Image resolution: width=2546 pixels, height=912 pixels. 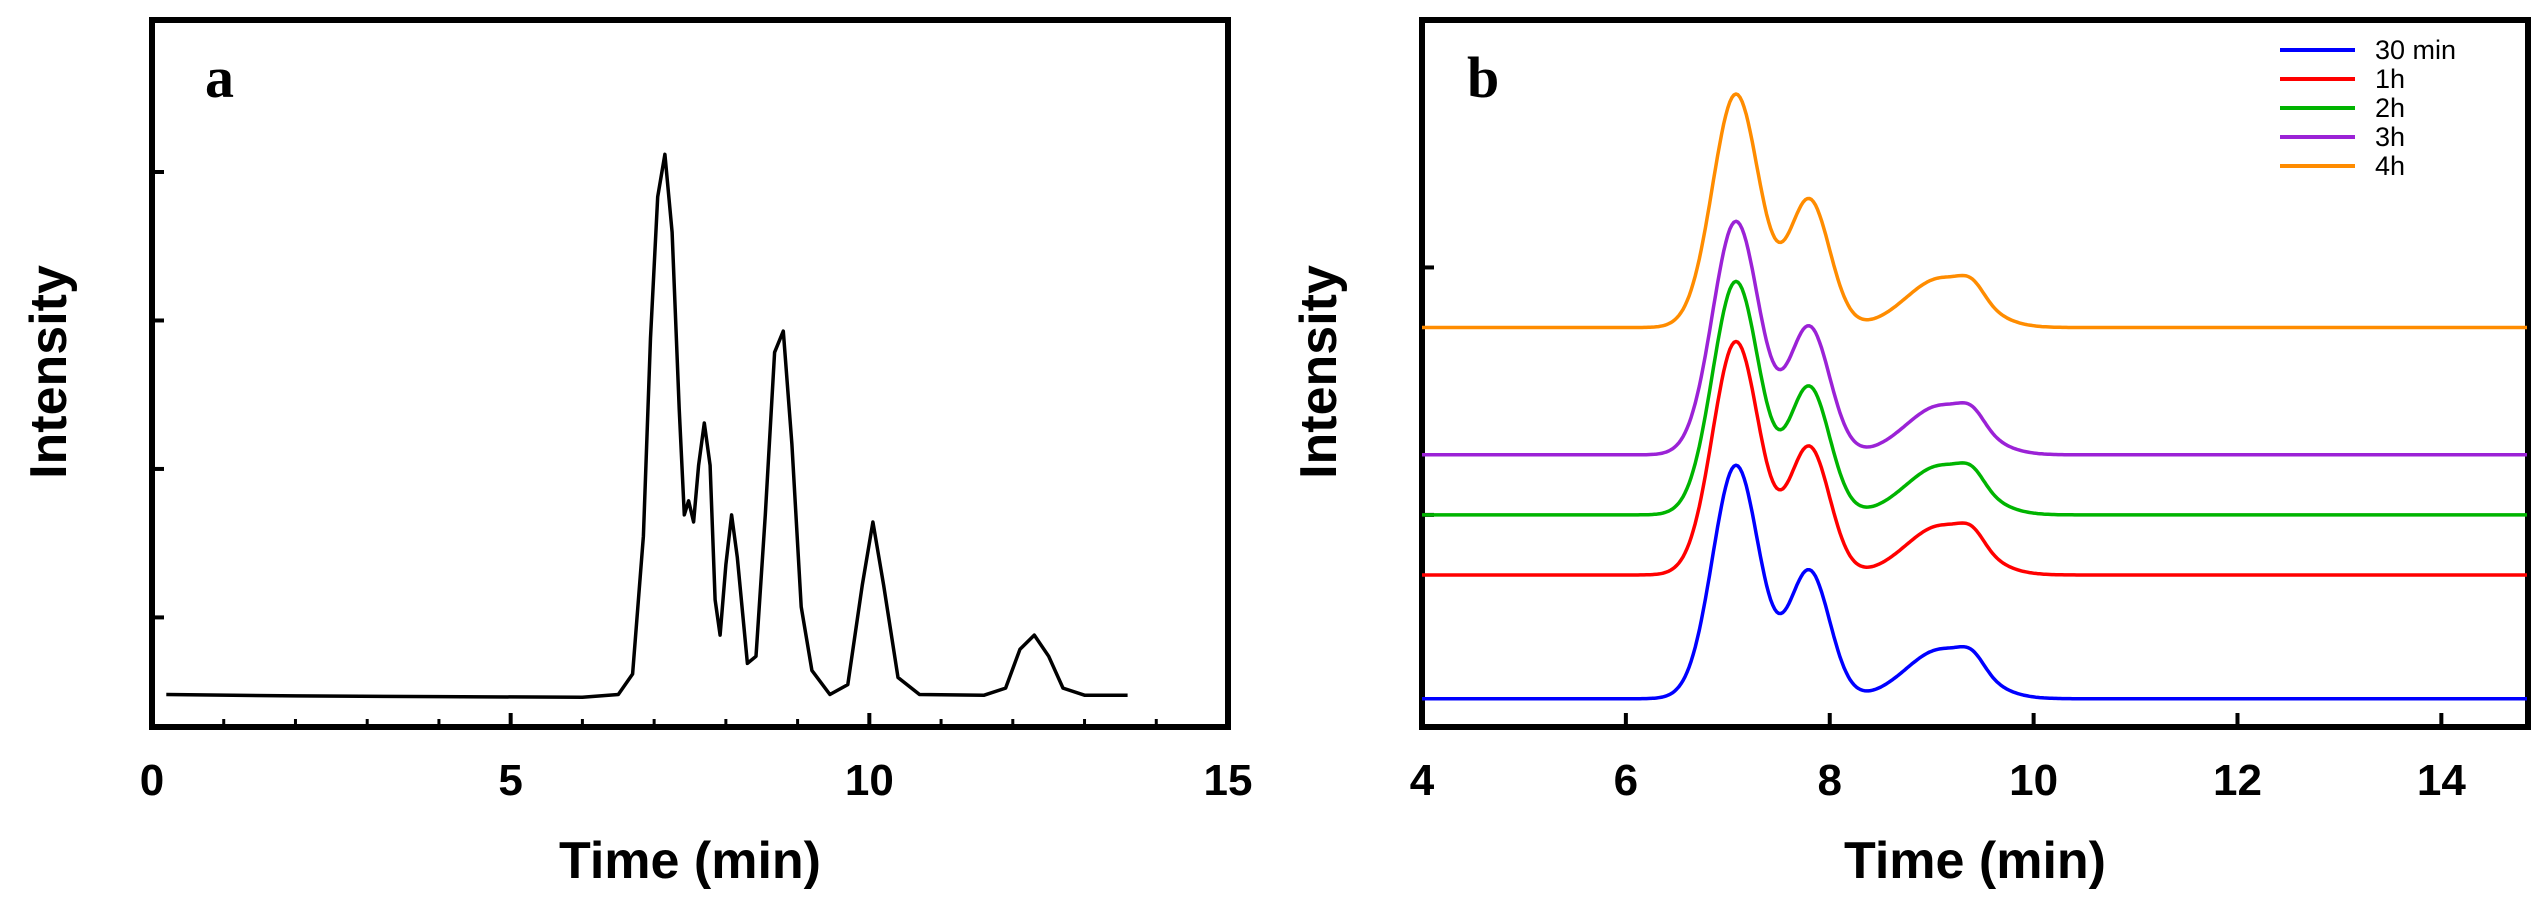 What do you see at coordinates (2390, 79) in the screenshot?
I see `legend-label: 1h` at bounding box center [2390, 79].